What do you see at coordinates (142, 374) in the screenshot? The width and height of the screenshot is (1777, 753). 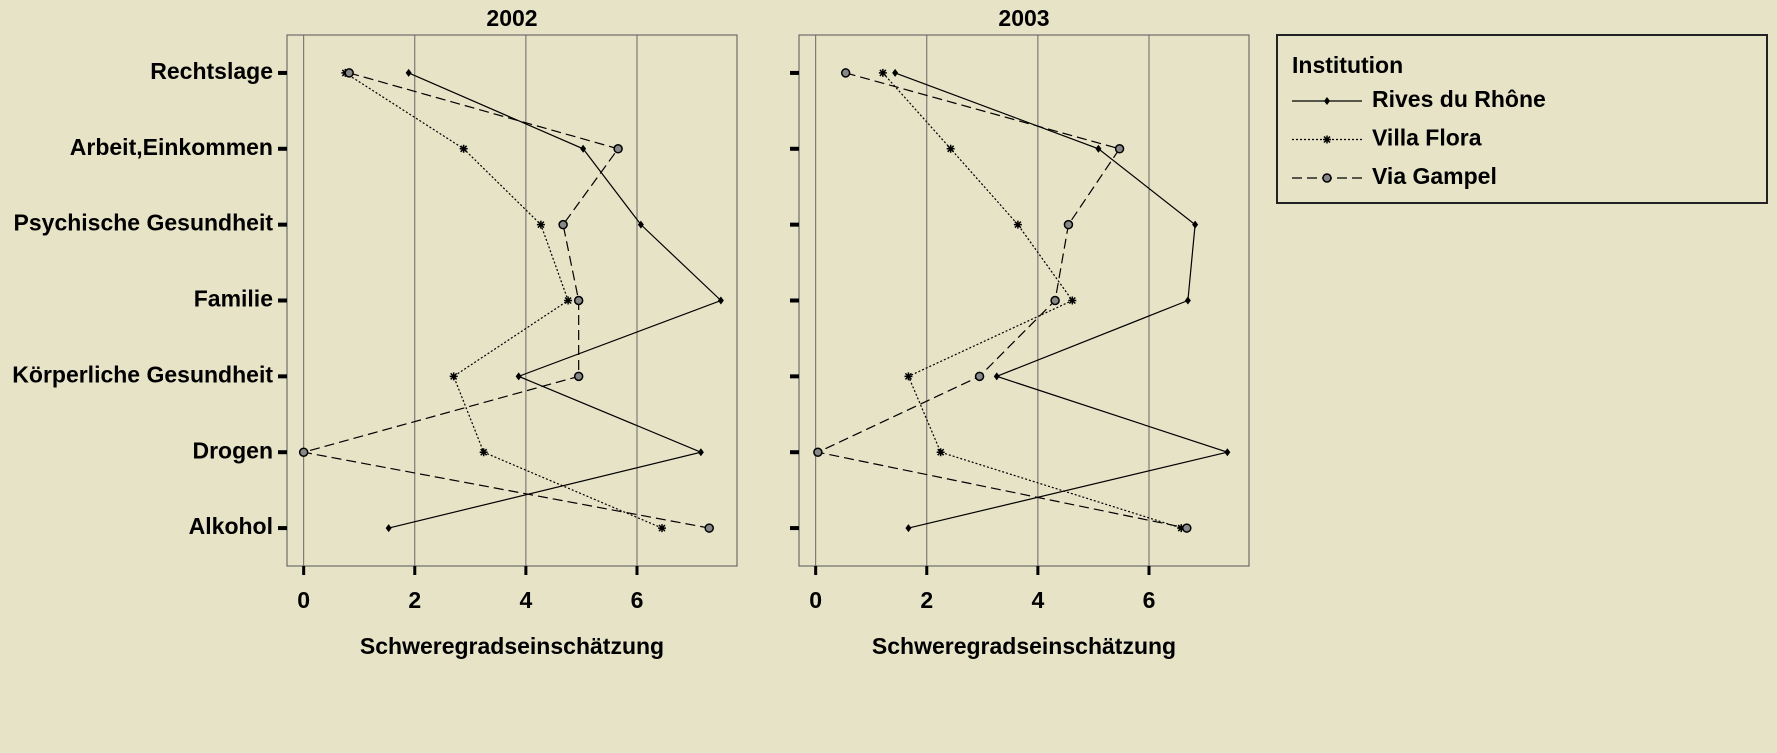 I see `y-tick-label: Körperliche Gesundheit` at bounding box center [142, 374].